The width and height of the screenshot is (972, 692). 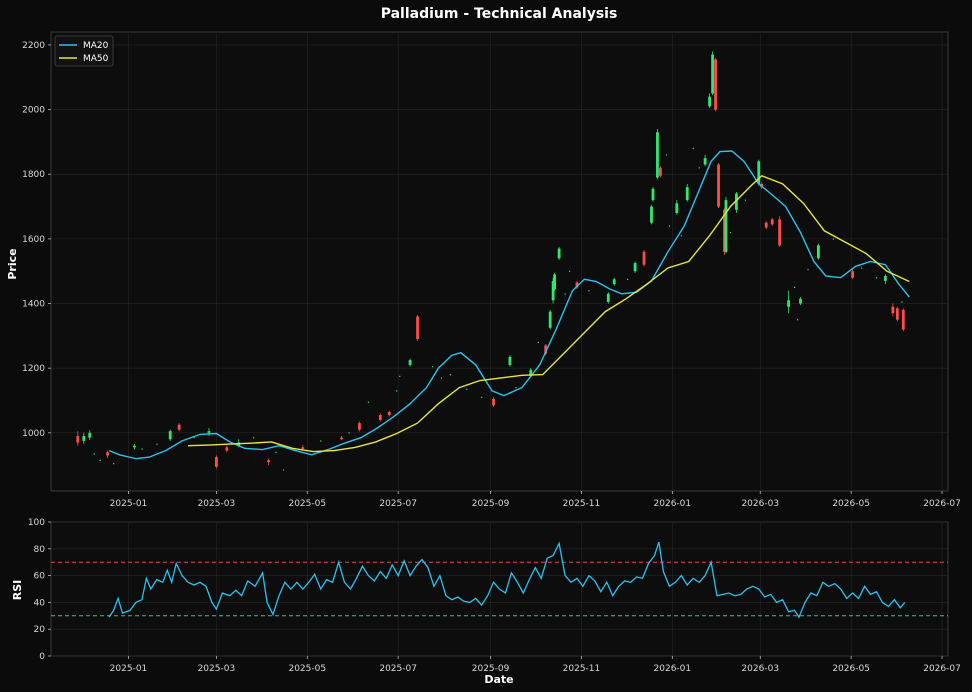 What do you see at coordinates (491, 669) in the screenshot?
I see `rsi-tick-label-x: 2025-09` at bounding box center [491, 669].